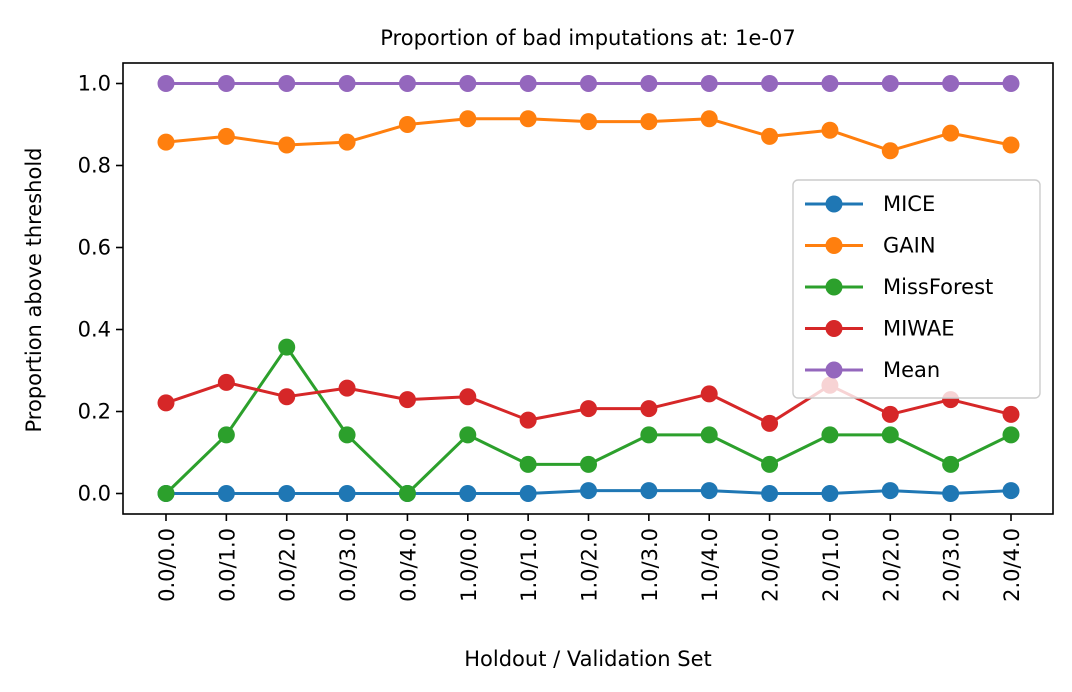 Image resolution: width=1072 pixels, height=692 pixels. What do you see at coordinates (588, 83) in the screenshot?
I see `series-mean` at bounding box center [588, 83].